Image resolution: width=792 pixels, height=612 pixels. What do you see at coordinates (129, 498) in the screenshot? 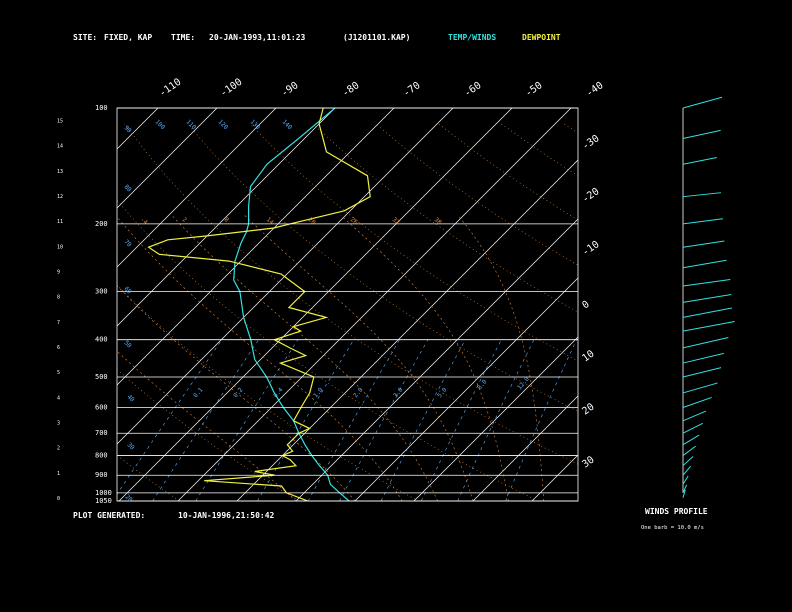
I see `dry-adiabat-label: 20` at bounding box center [129, 498].